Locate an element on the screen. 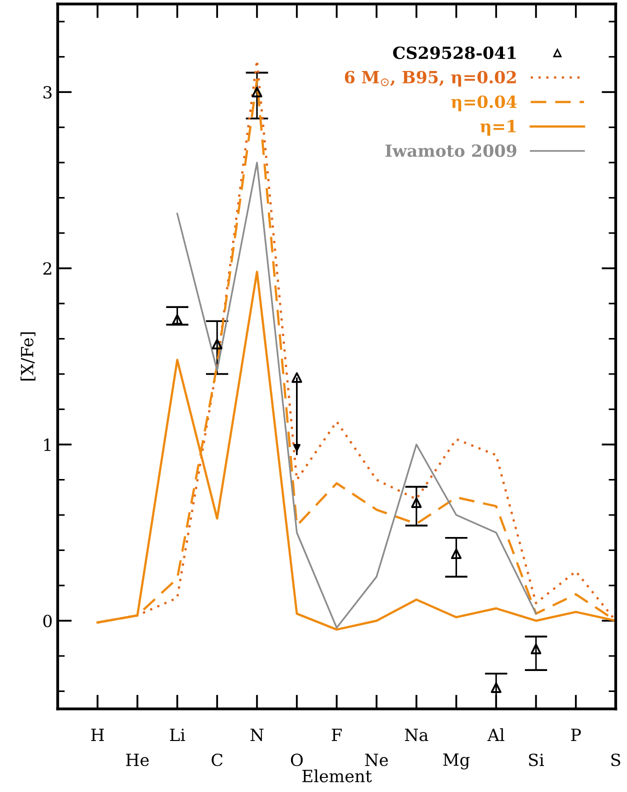  legend-label: 6 M$_{⊙}$, B95, η=0.02 is located at coordinates (430, 78).